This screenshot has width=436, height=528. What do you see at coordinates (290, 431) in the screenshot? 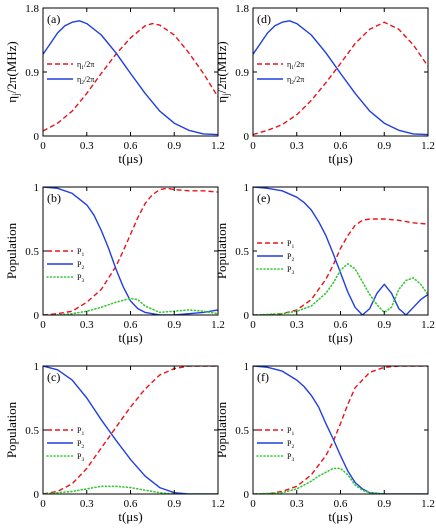
I see `legend-f-1-label: P1​` at bounding box center [290, 431].